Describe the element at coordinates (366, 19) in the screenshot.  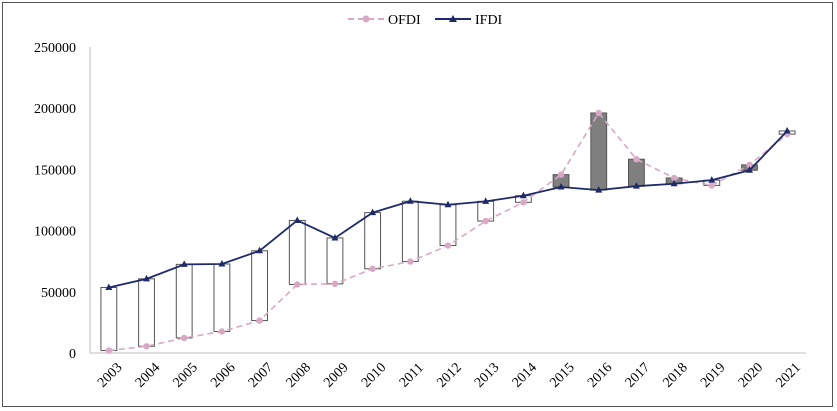
I see `legend-ofdi-marker` at that location.